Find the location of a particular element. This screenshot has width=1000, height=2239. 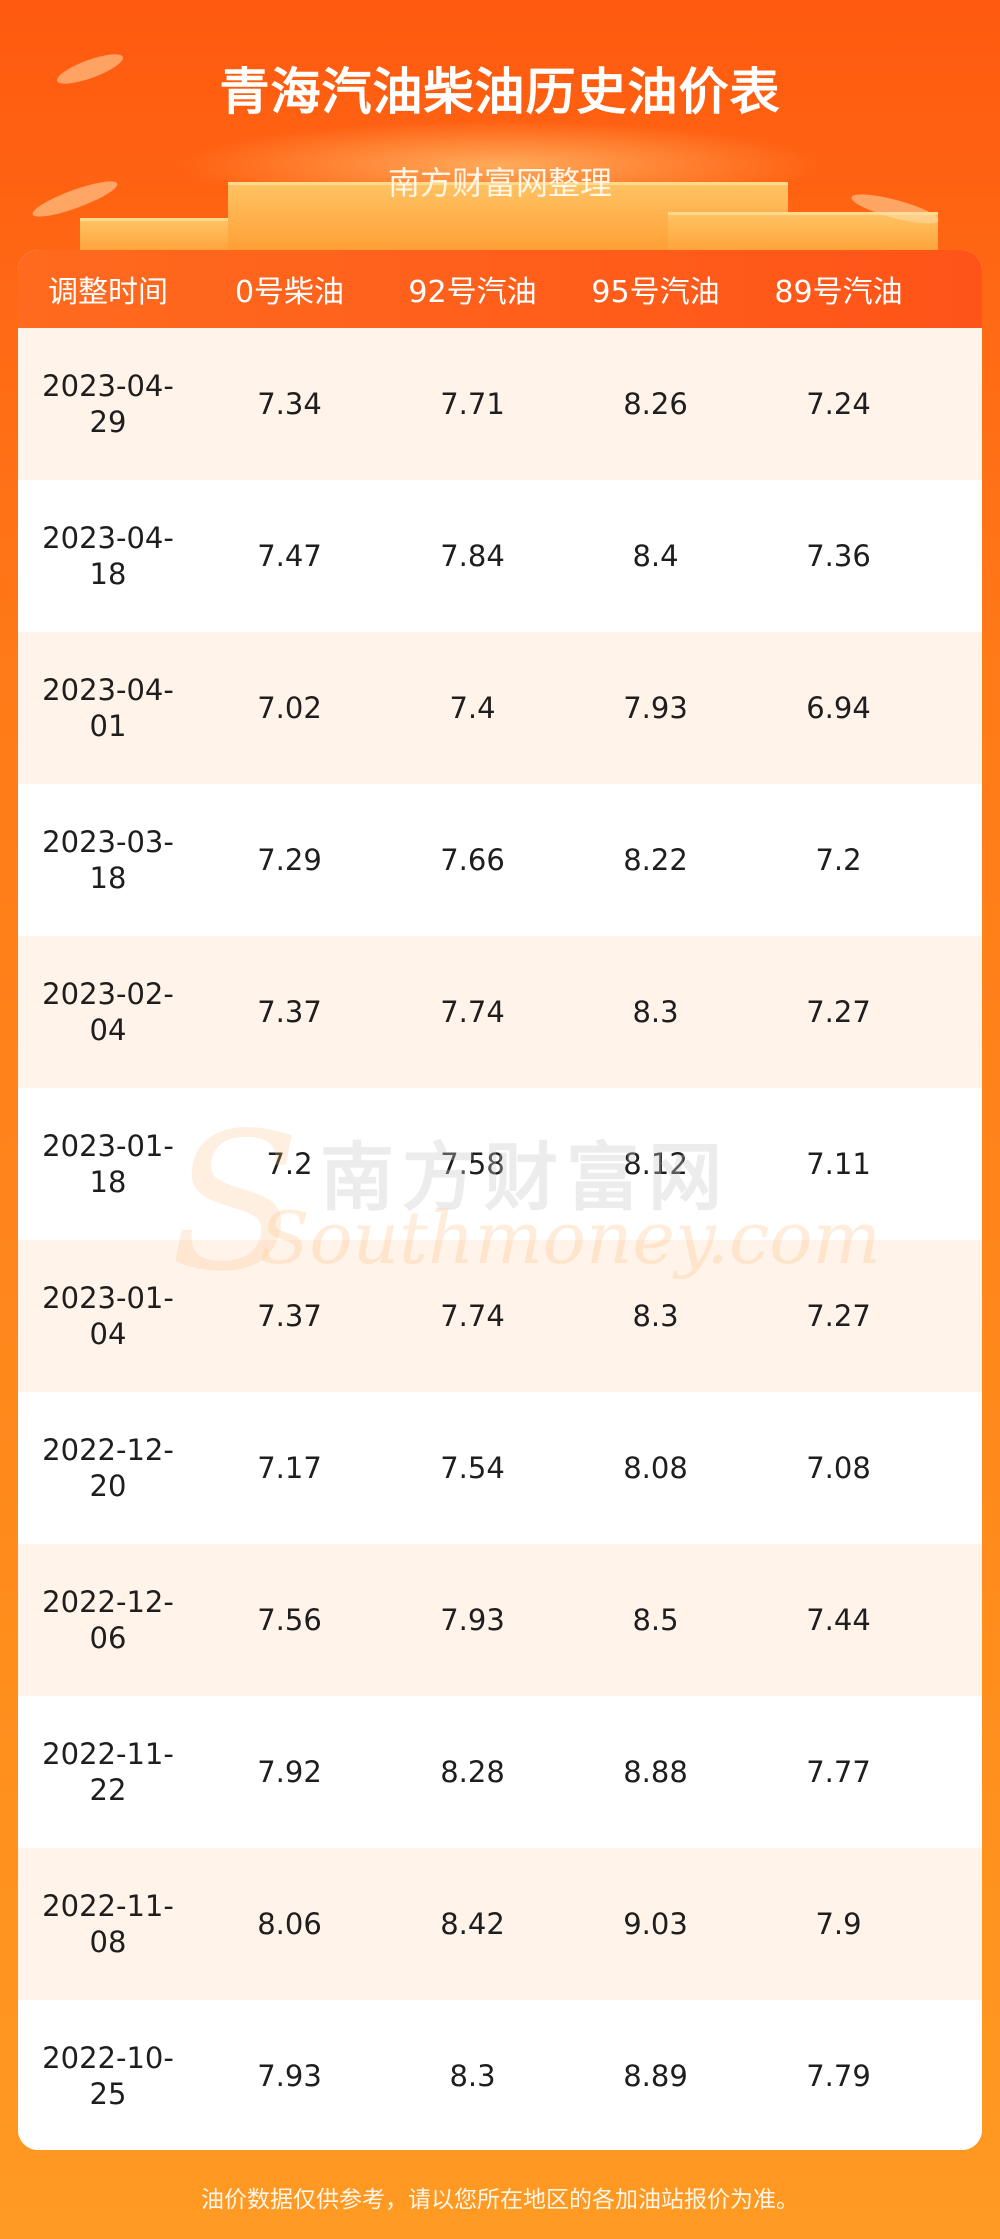

column-header-gasoline-92: 92号汽油 is located at coordinates (472, 292).